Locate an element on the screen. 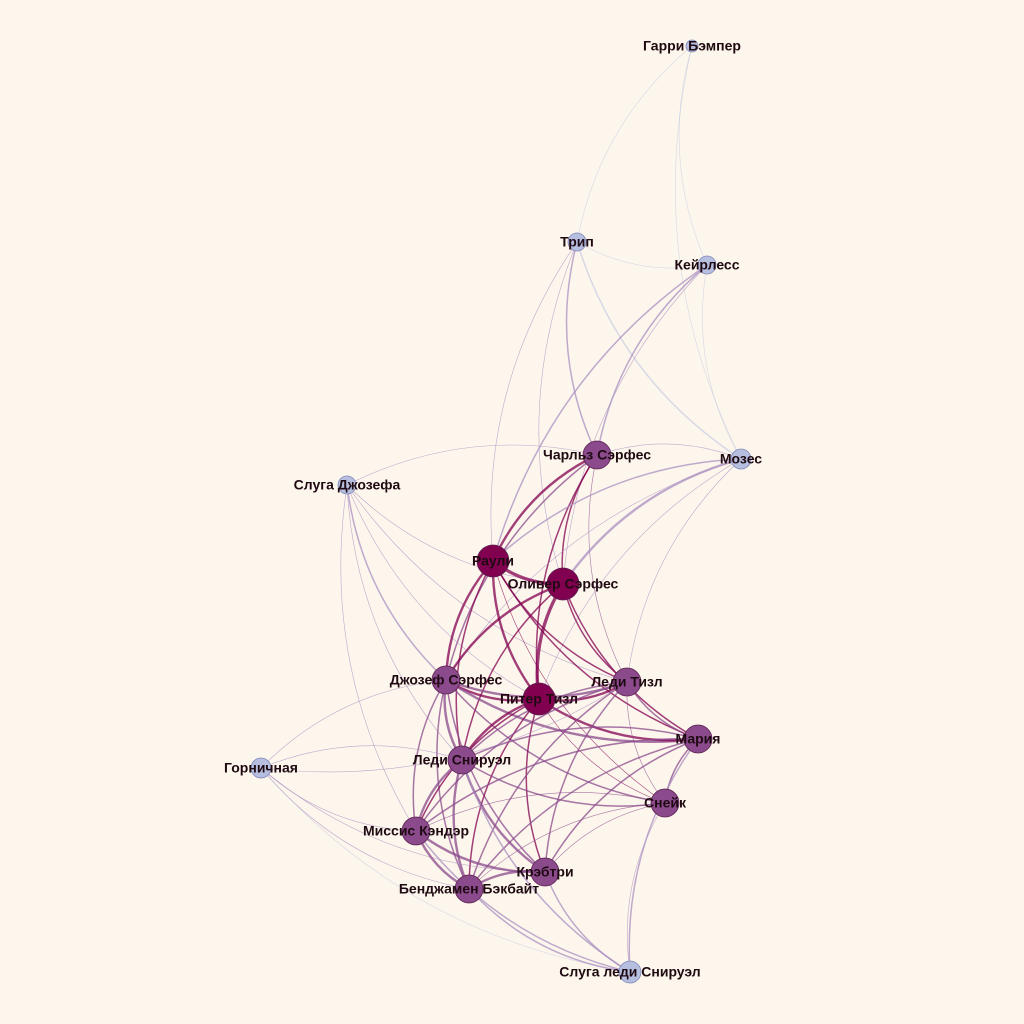  node-label-benjamin: Бенджамен Бэкбайт is located at coordinates (469, 889).